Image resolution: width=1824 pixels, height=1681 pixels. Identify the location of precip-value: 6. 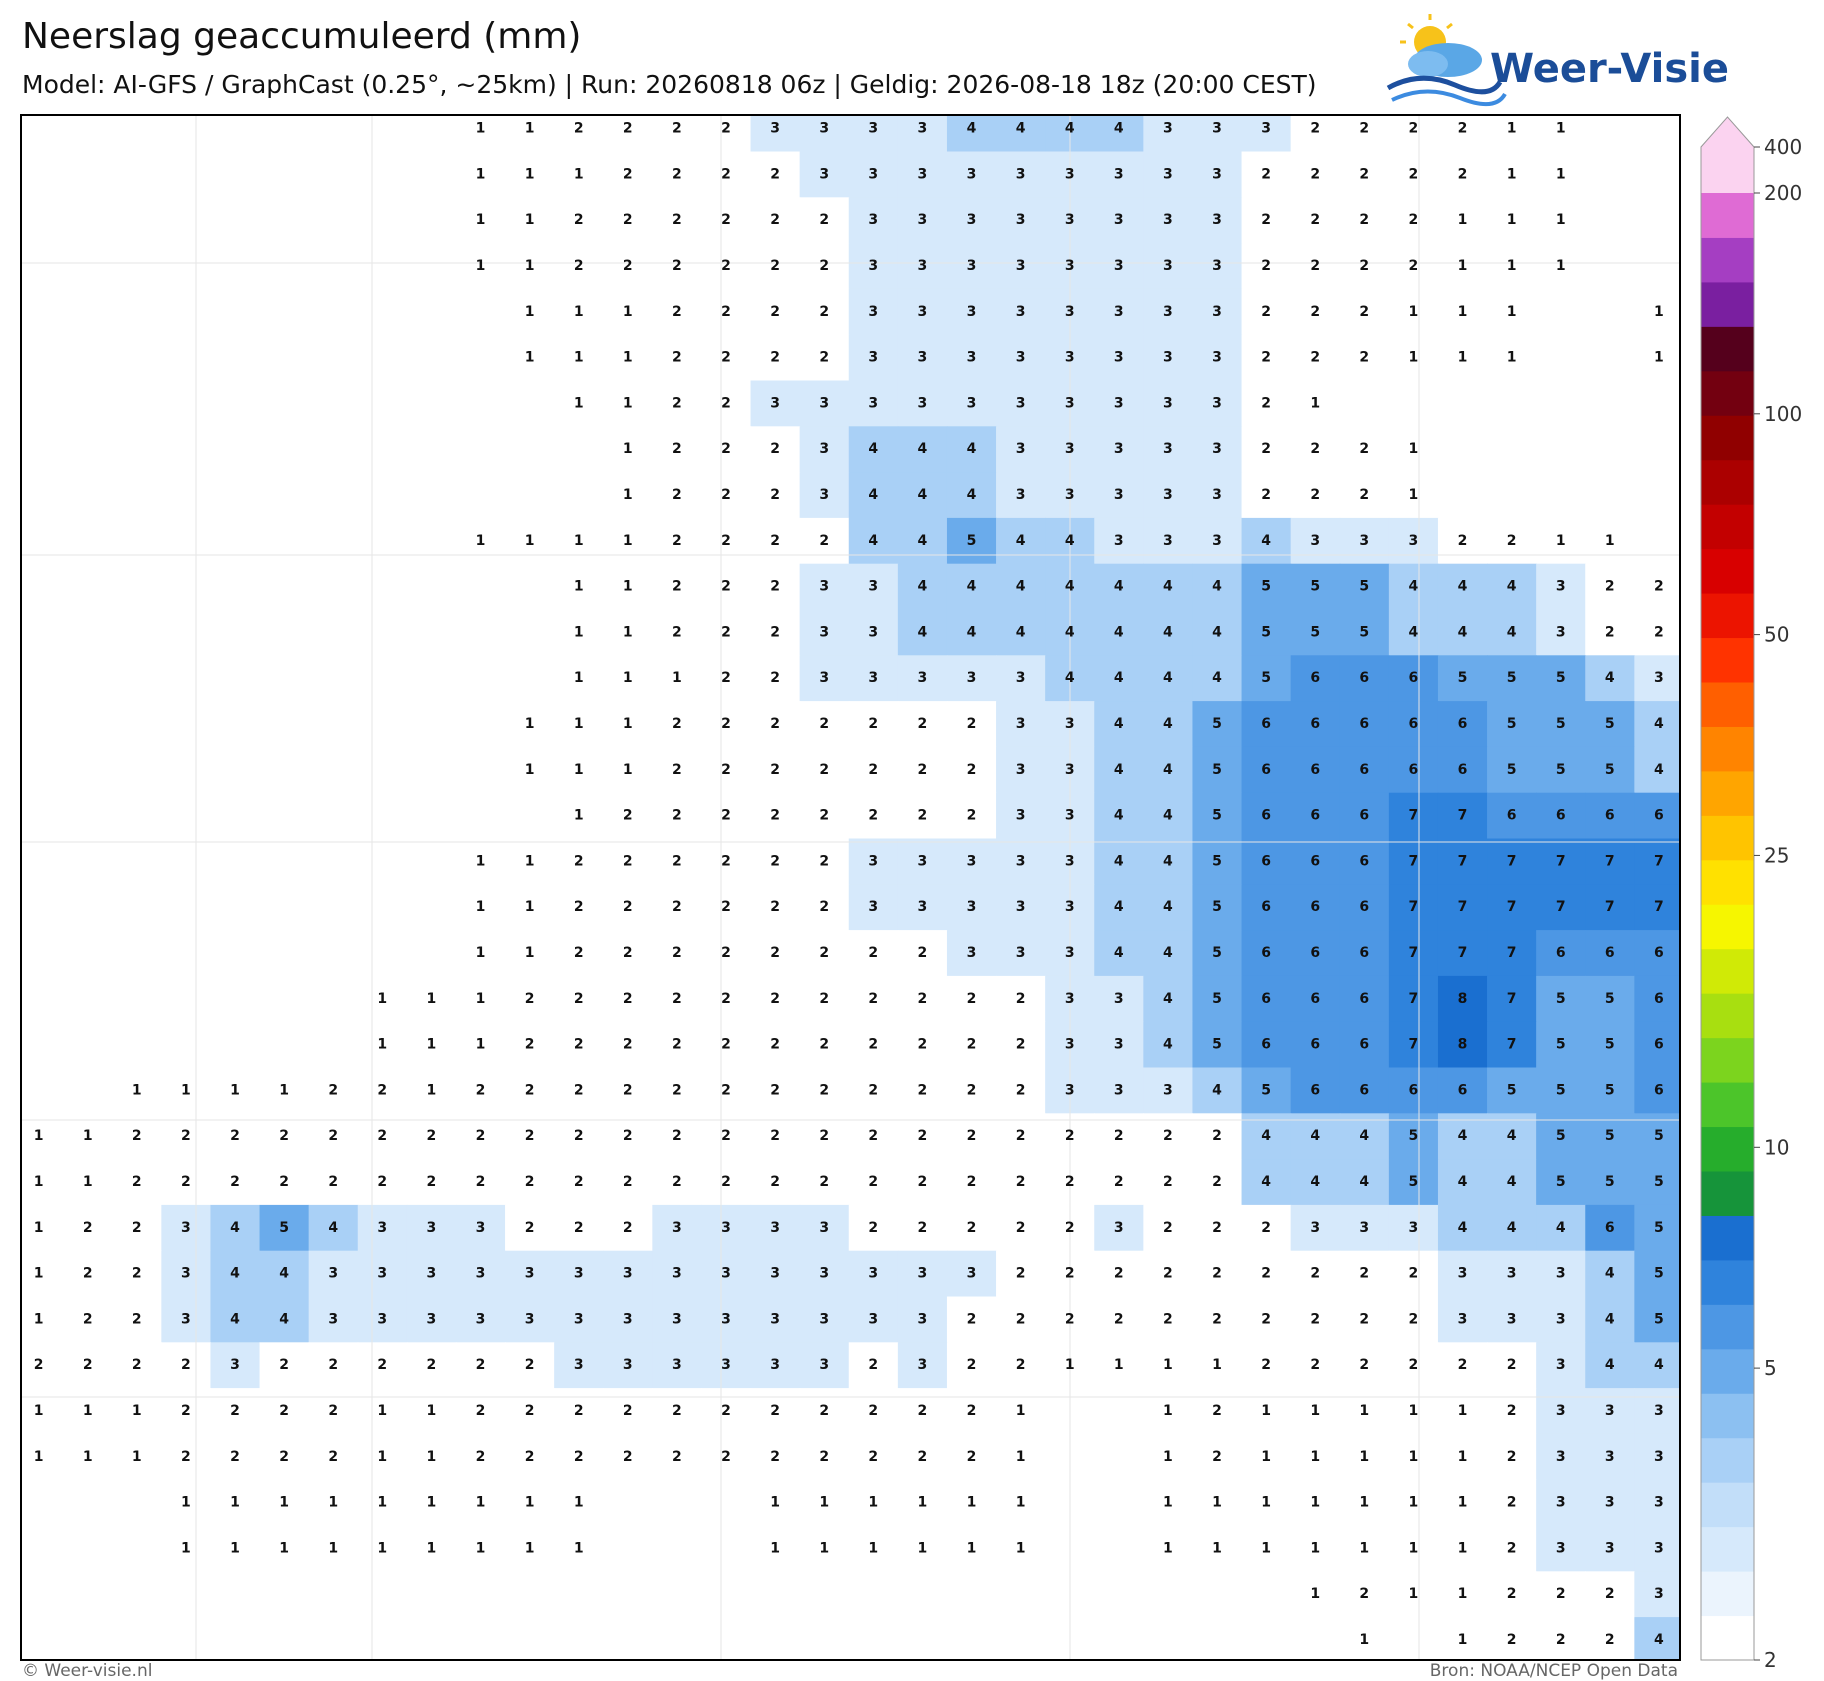
(1364, 770).